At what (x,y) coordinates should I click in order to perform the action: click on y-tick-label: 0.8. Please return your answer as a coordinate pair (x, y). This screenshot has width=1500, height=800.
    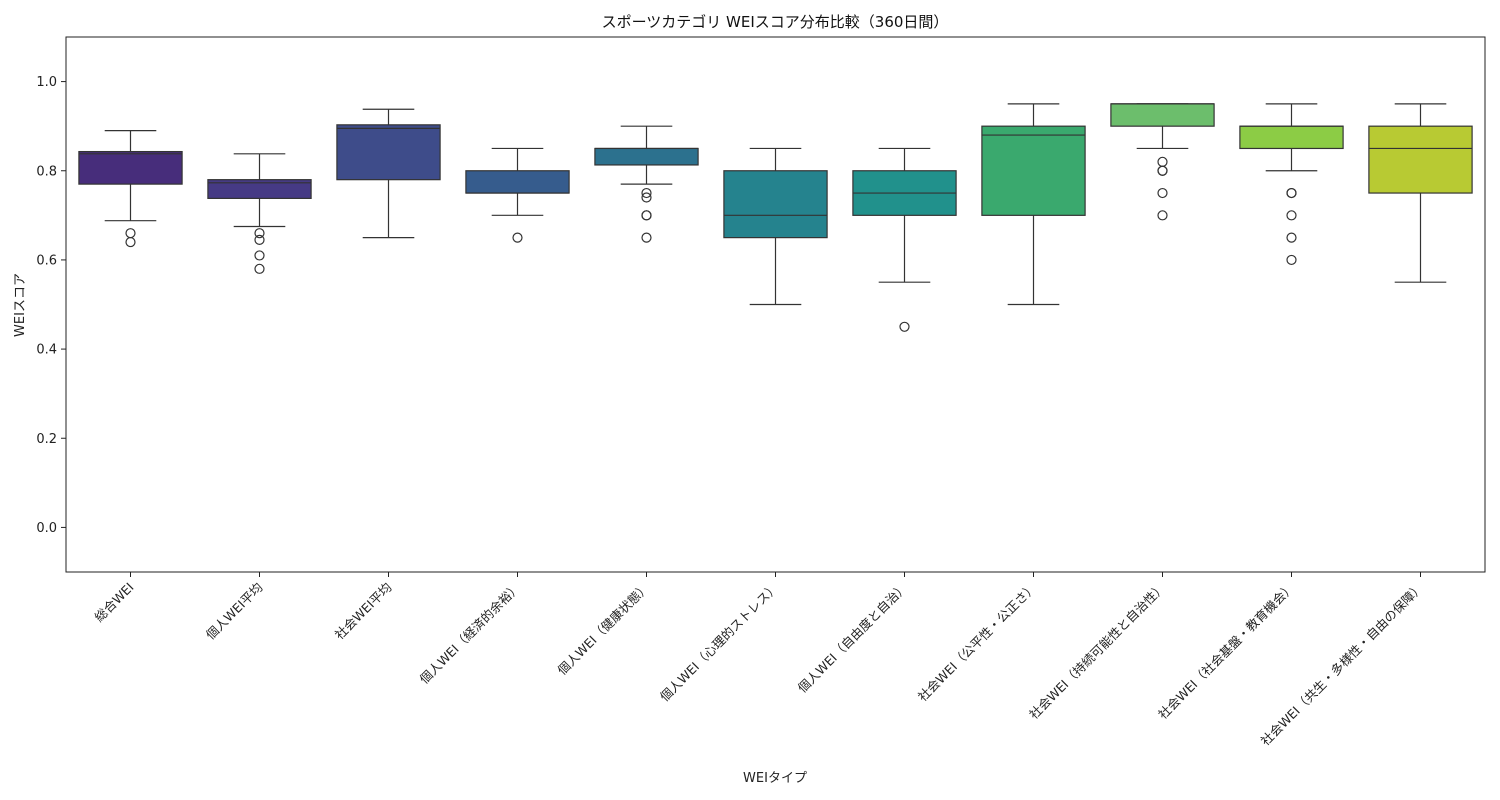
    Looking at the image, I should click on (46, 171).